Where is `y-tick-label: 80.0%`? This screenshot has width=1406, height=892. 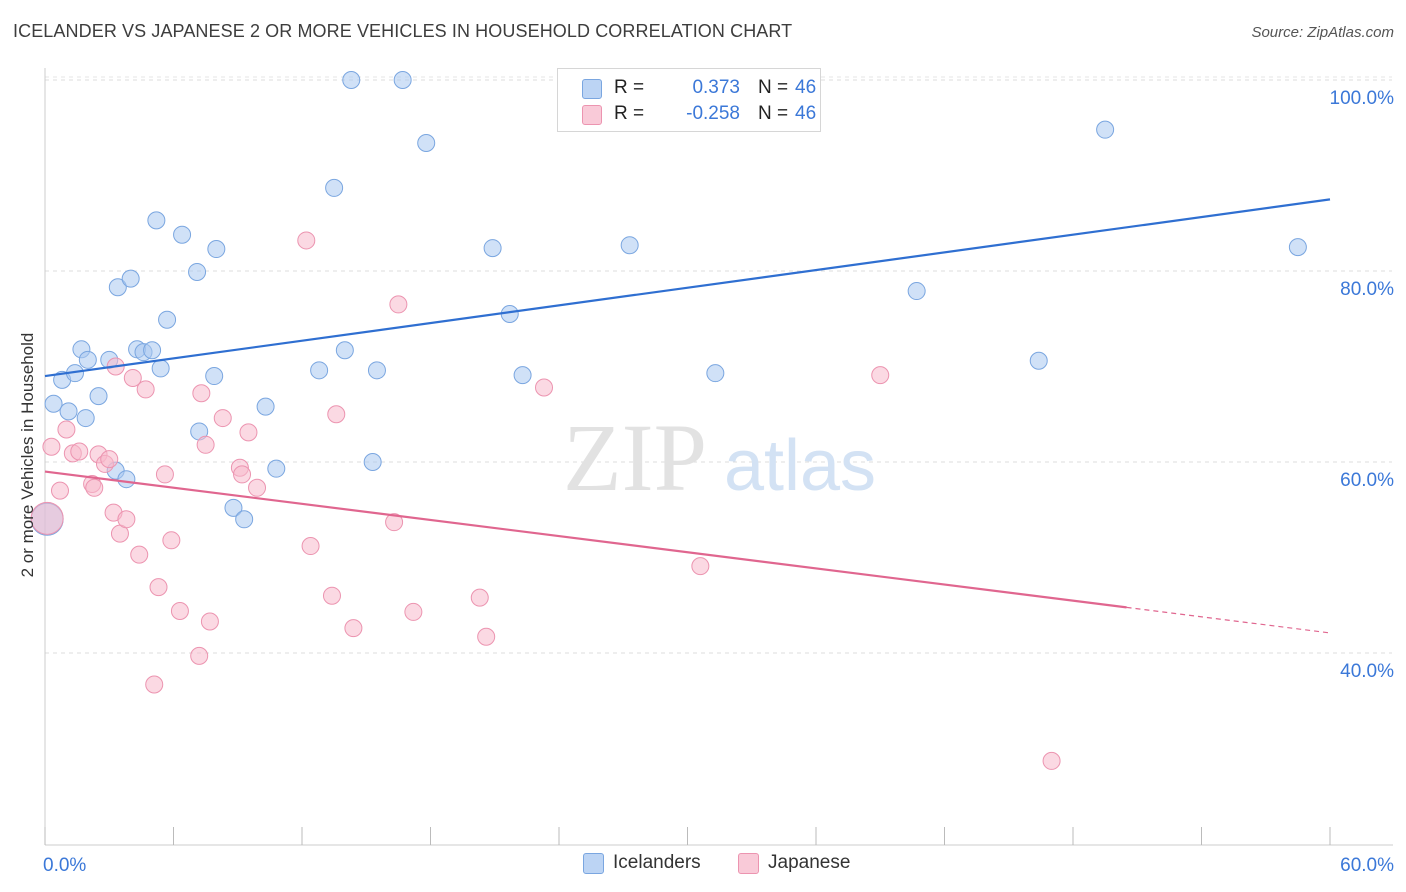 y-tick-label: 80.0% is located at coordinates (1367, 289).